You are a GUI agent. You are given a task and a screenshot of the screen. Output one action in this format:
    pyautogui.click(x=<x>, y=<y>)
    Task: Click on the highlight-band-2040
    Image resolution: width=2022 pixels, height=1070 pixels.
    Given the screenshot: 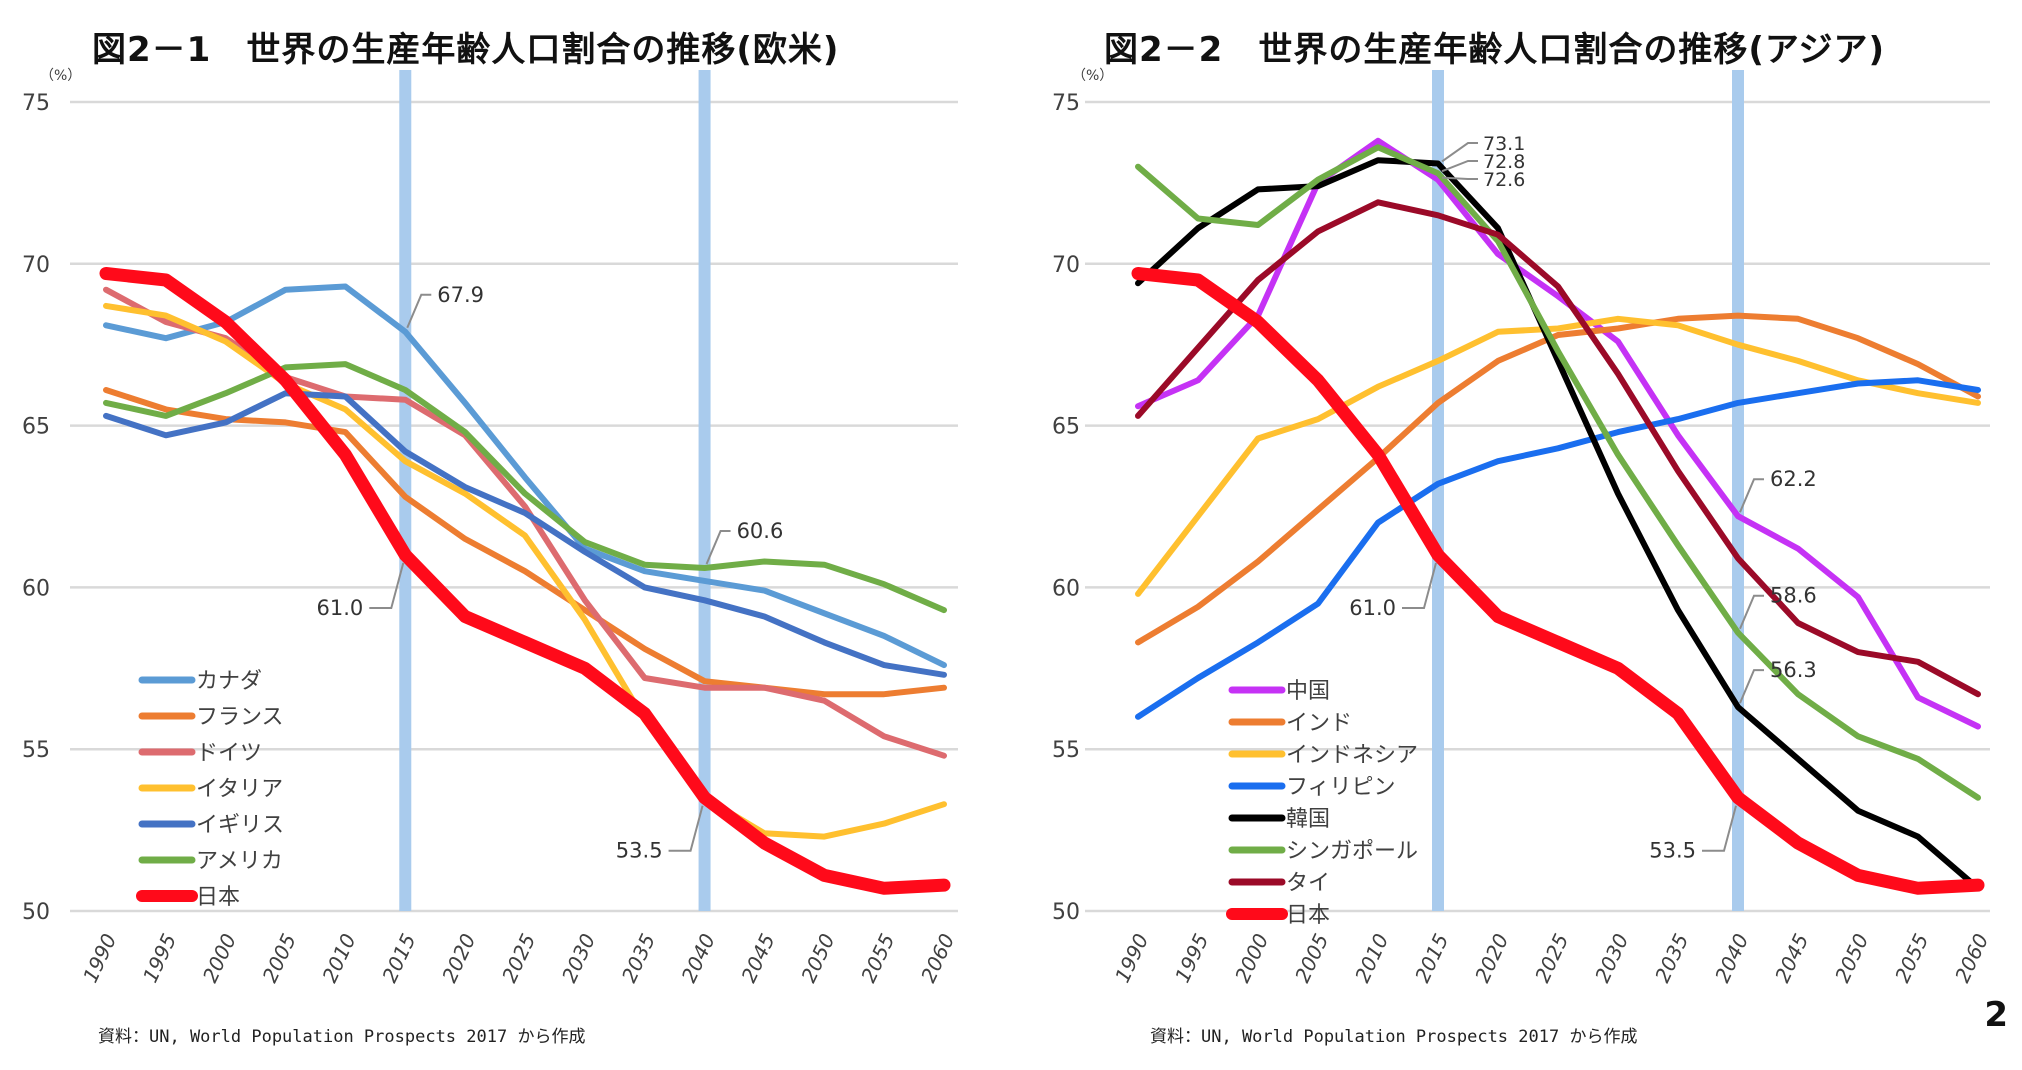 What is the action you would take?
    pyautogui.click(x=704, y=490)
    